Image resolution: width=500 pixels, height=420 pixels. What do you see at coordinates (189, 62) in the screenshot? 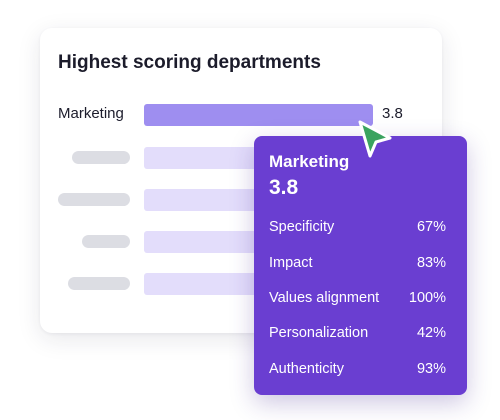
I see `card-title: Highest scoring departments` at bounding box center [189, 62].